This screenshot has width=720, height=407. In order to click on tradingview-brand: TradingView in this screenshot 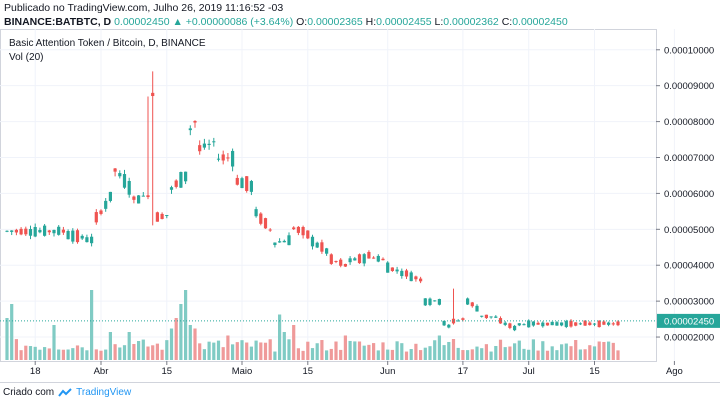, I will do `click(94, 392)`.